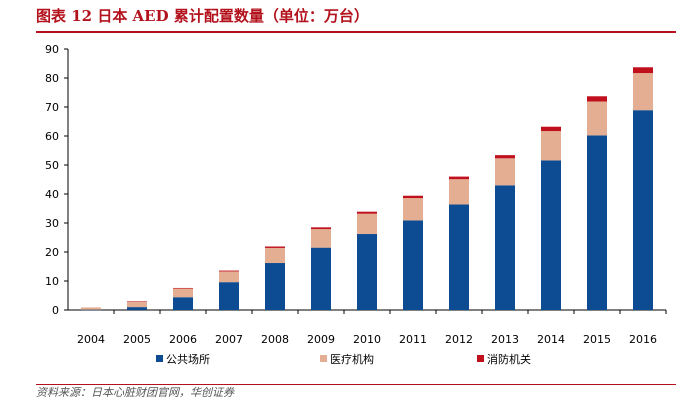 This screenshot has width=688, height=401. Describe the element at coordinates (321, 339) in the screenshot. I see `x-tick-label: 2009` at that location.